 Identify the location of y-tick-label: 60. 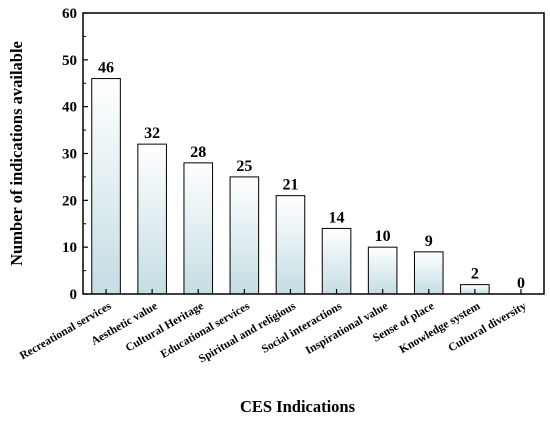
(69, 14).